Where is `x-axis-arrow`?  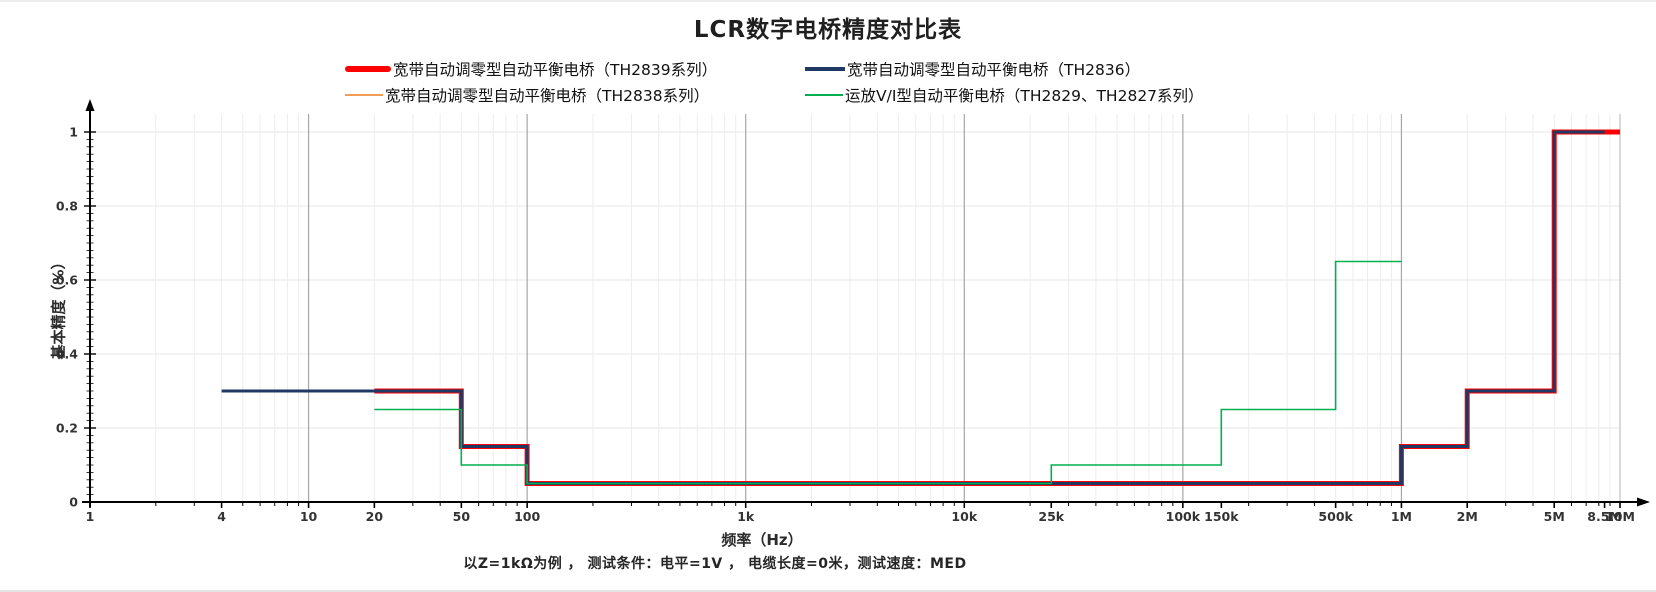 x-axis-arrow is located at coordinates (1643, 502).